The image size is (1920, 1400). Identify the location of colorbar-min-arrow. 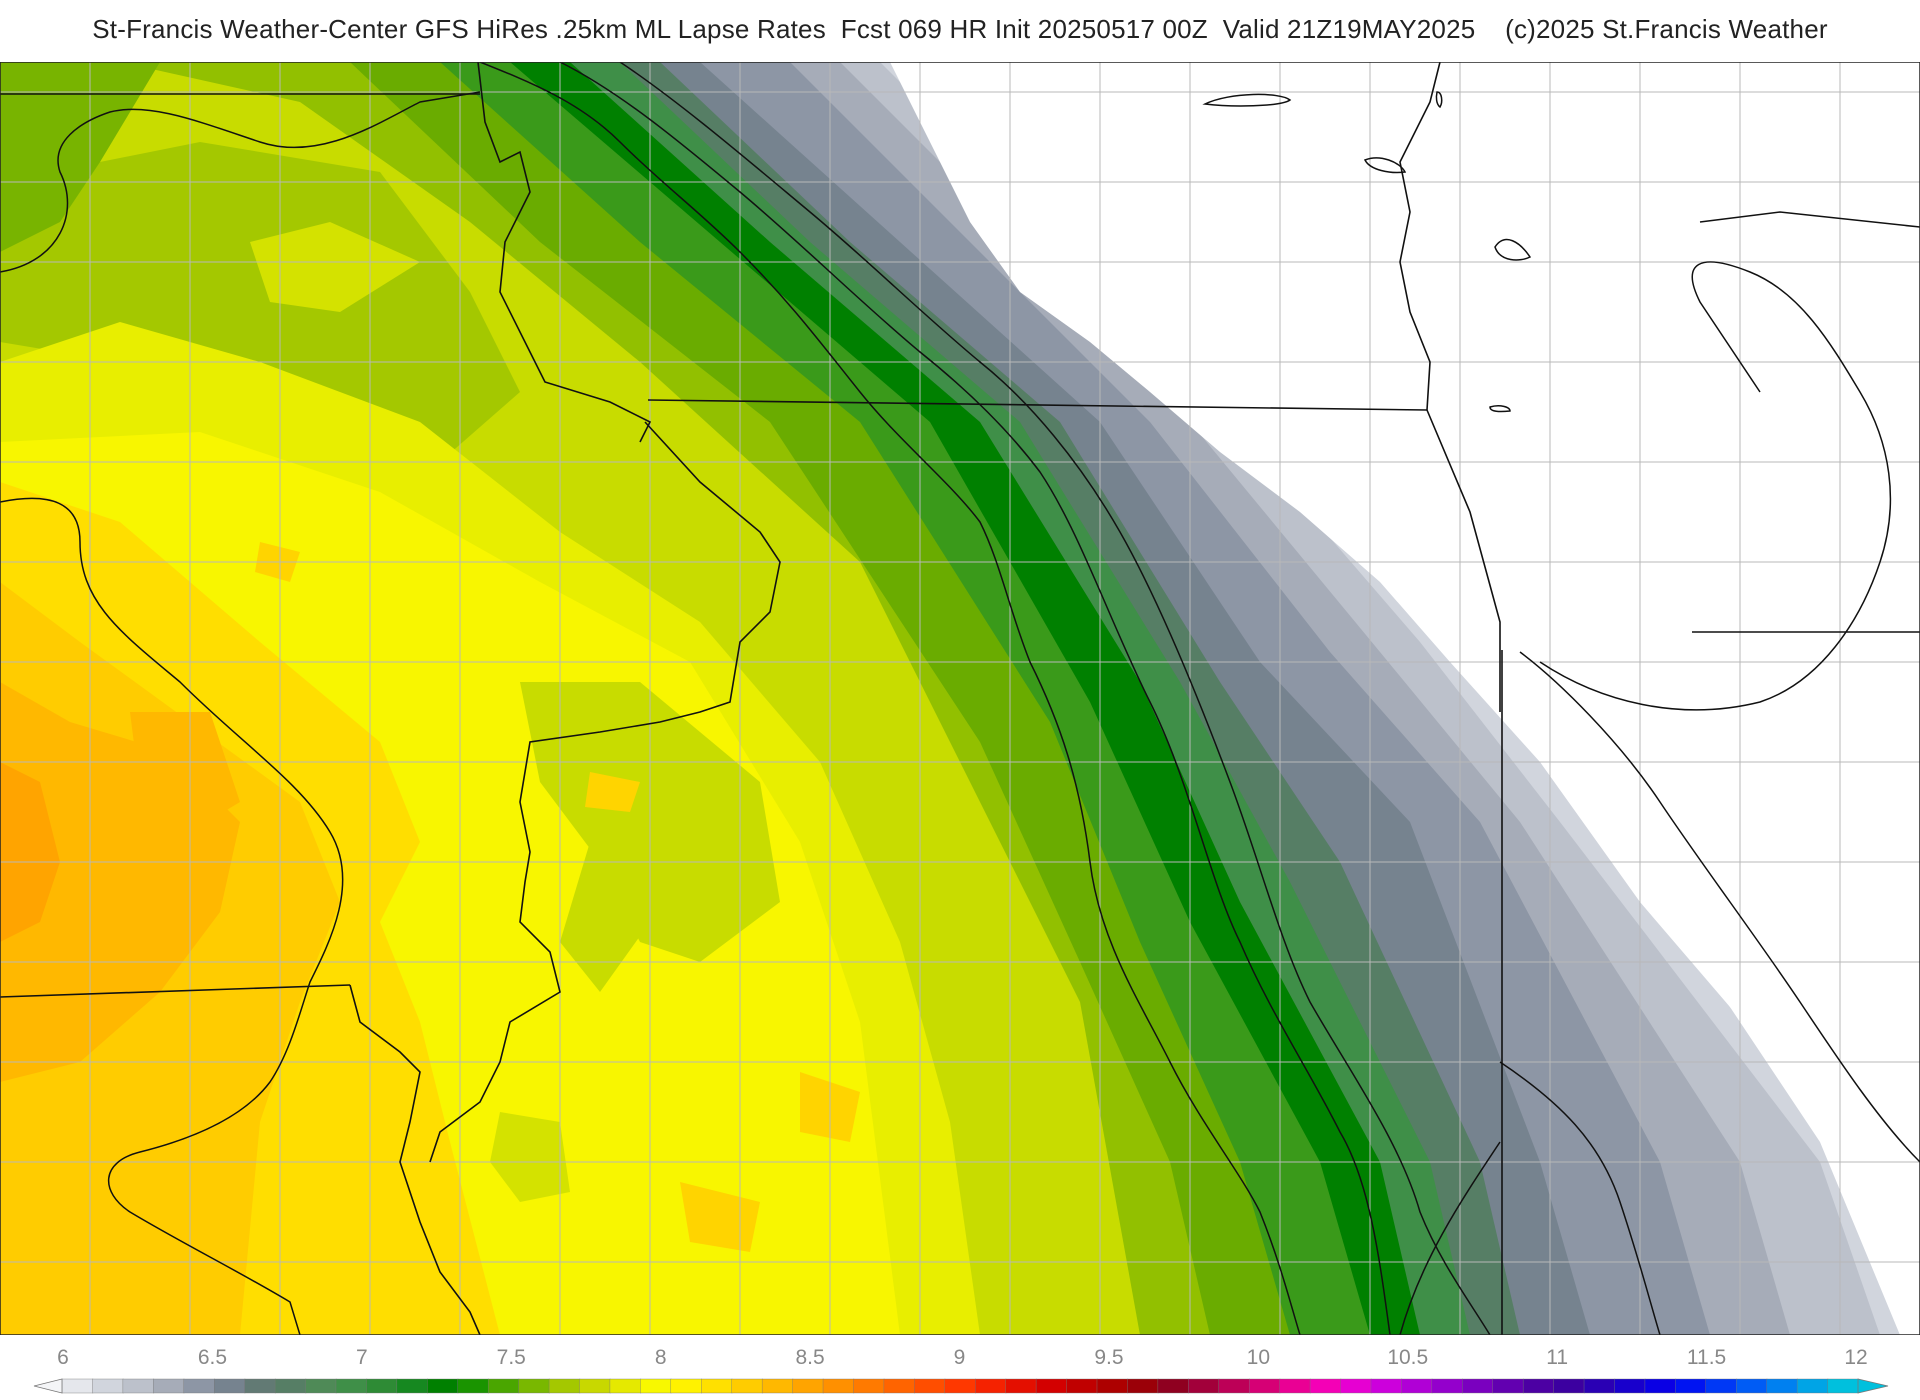
(48, 1386).